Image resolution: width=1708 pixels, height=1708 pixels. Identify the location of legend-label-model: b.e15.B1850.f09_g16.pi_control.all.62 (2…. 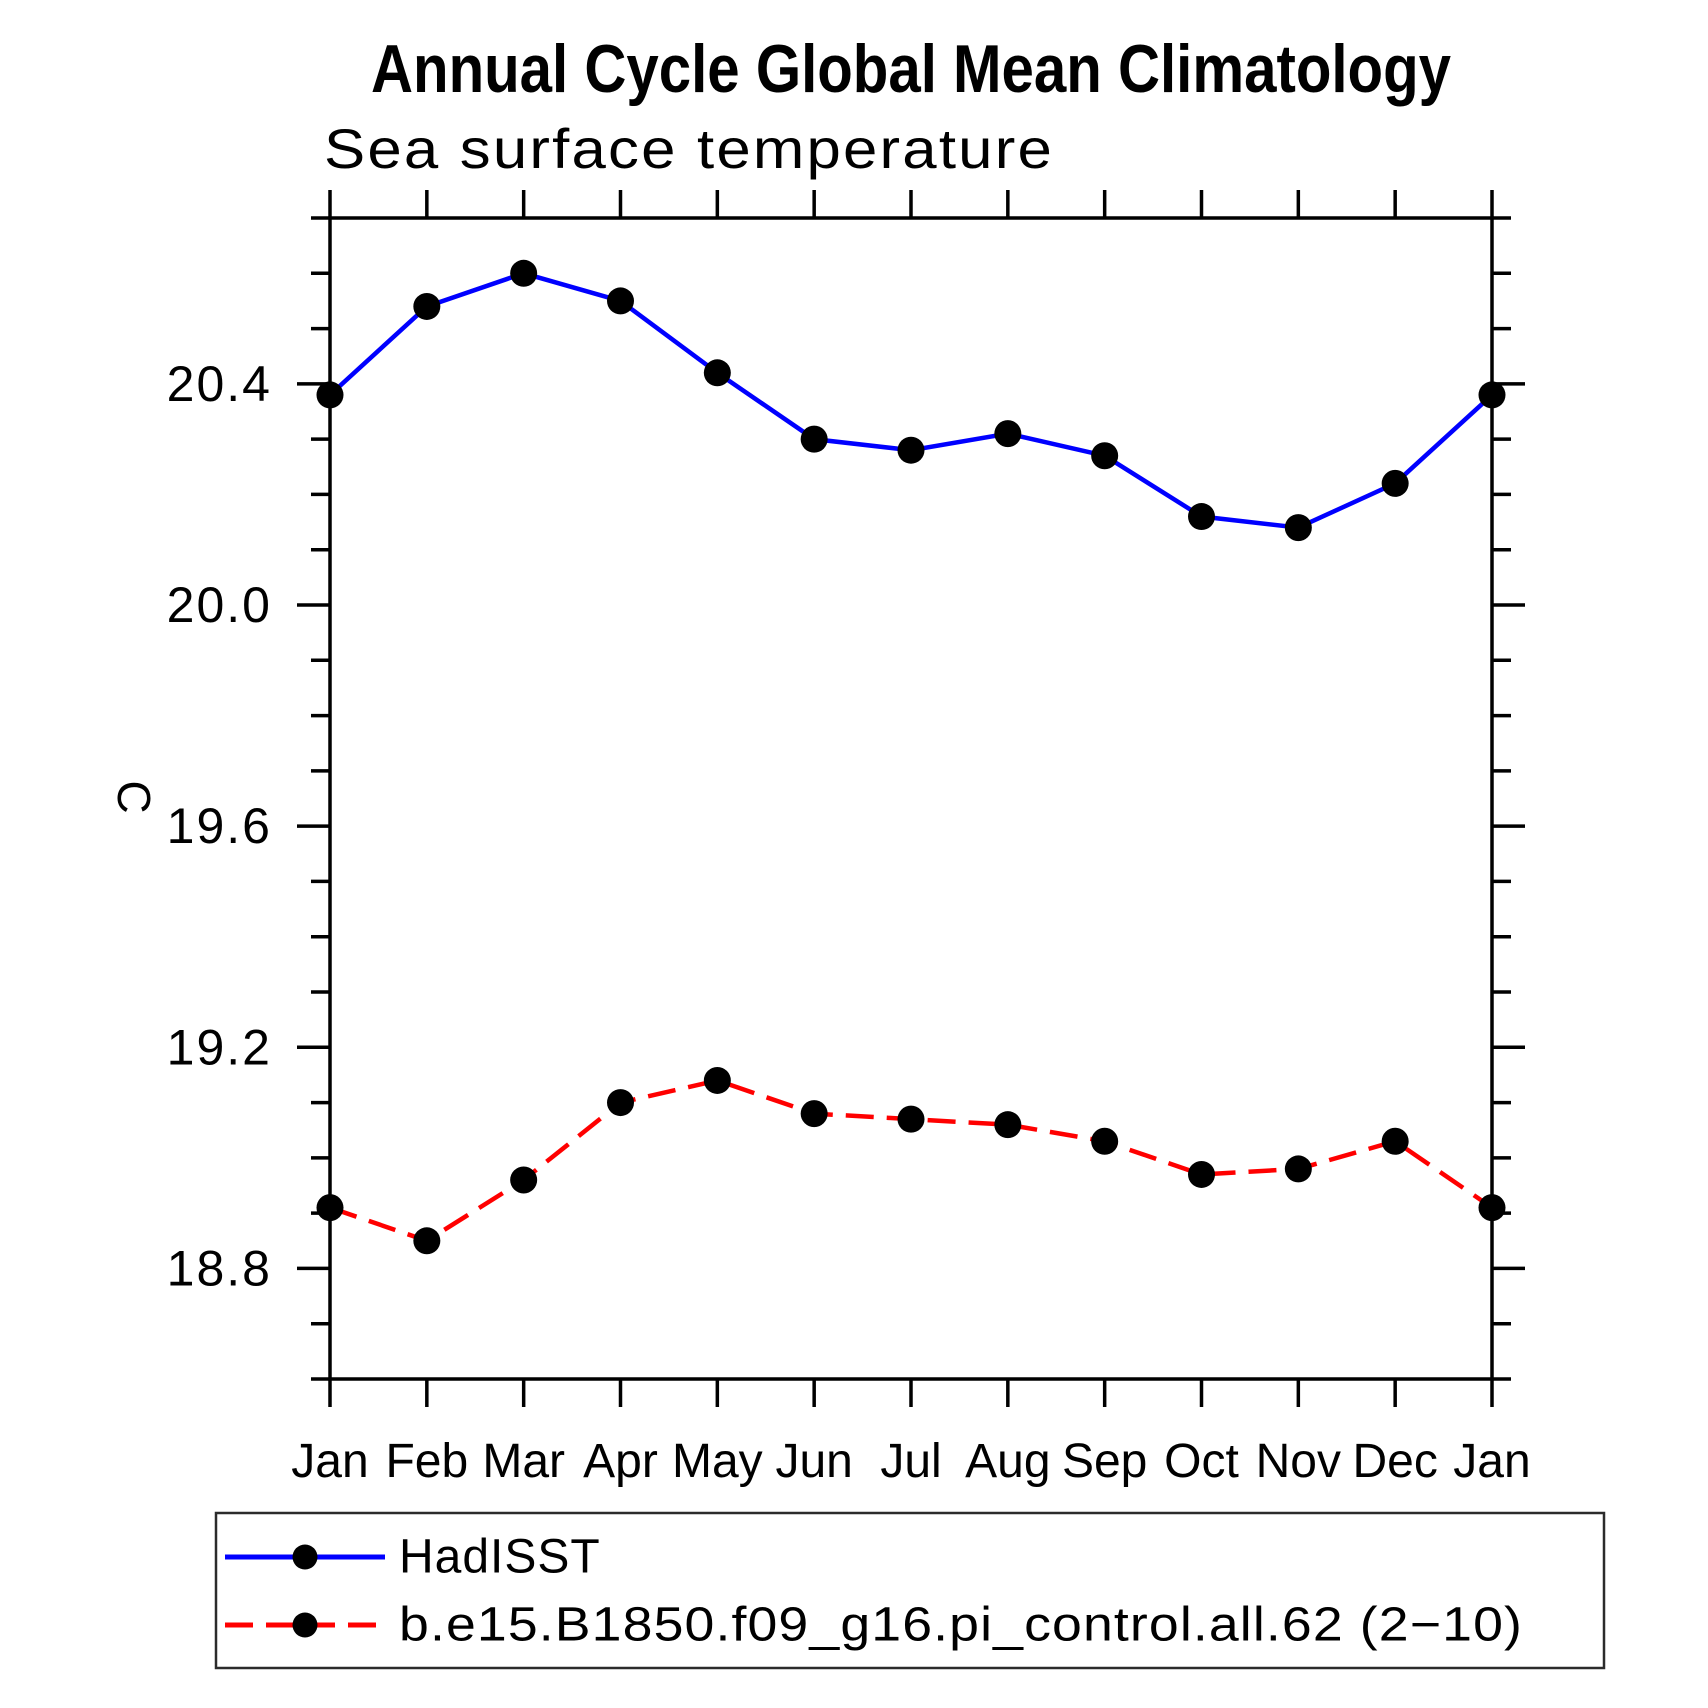
(961, 1625).